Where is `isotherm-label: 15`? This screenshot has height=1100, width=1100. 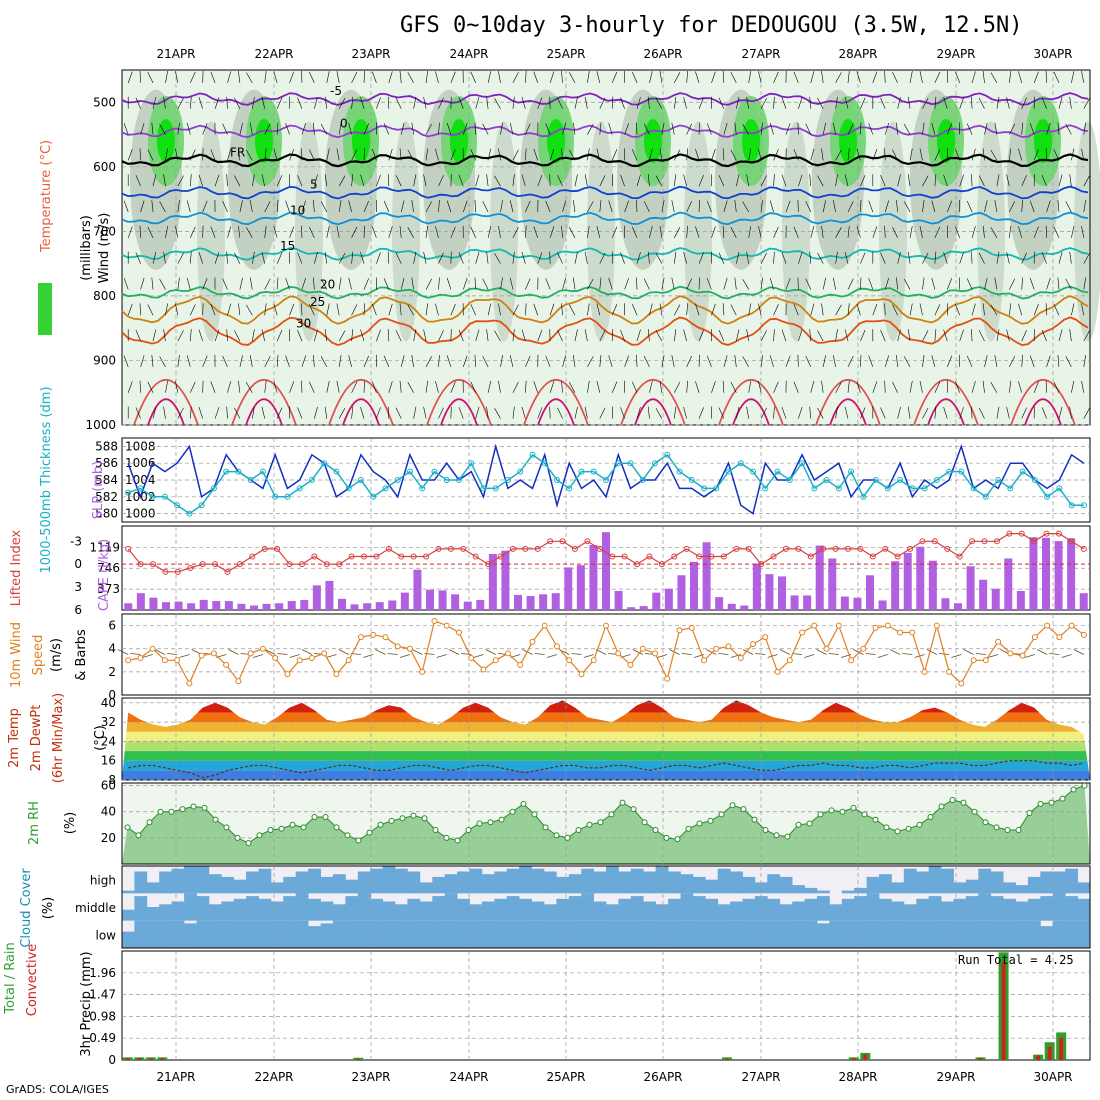 isotherm-label: 15 is located at coordinates (287, 246).